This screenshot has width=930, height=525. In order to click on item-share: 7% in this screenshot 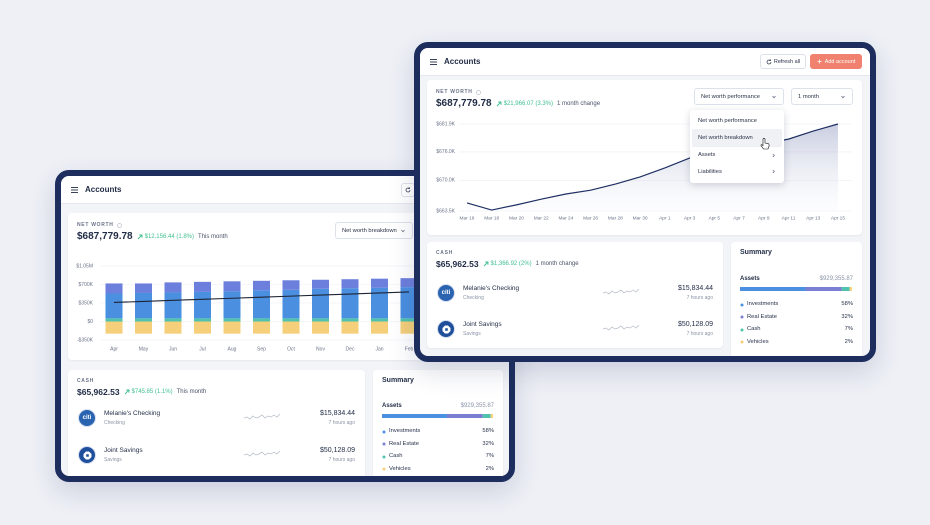, I will do `click(848, 329)`.